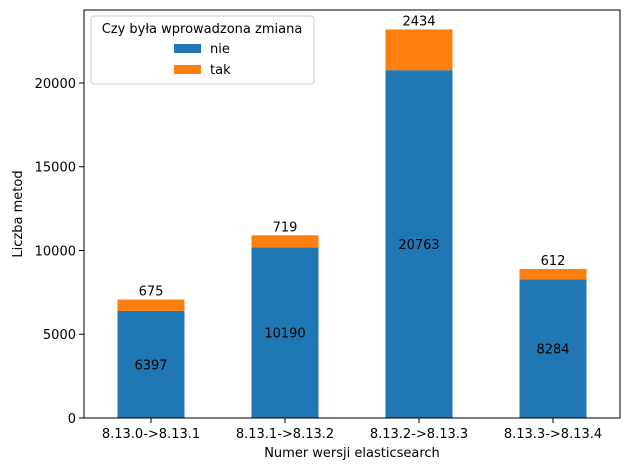  I want to click on x-tick-label-1: 8.13.1->8.13.2, so click(285, 434).